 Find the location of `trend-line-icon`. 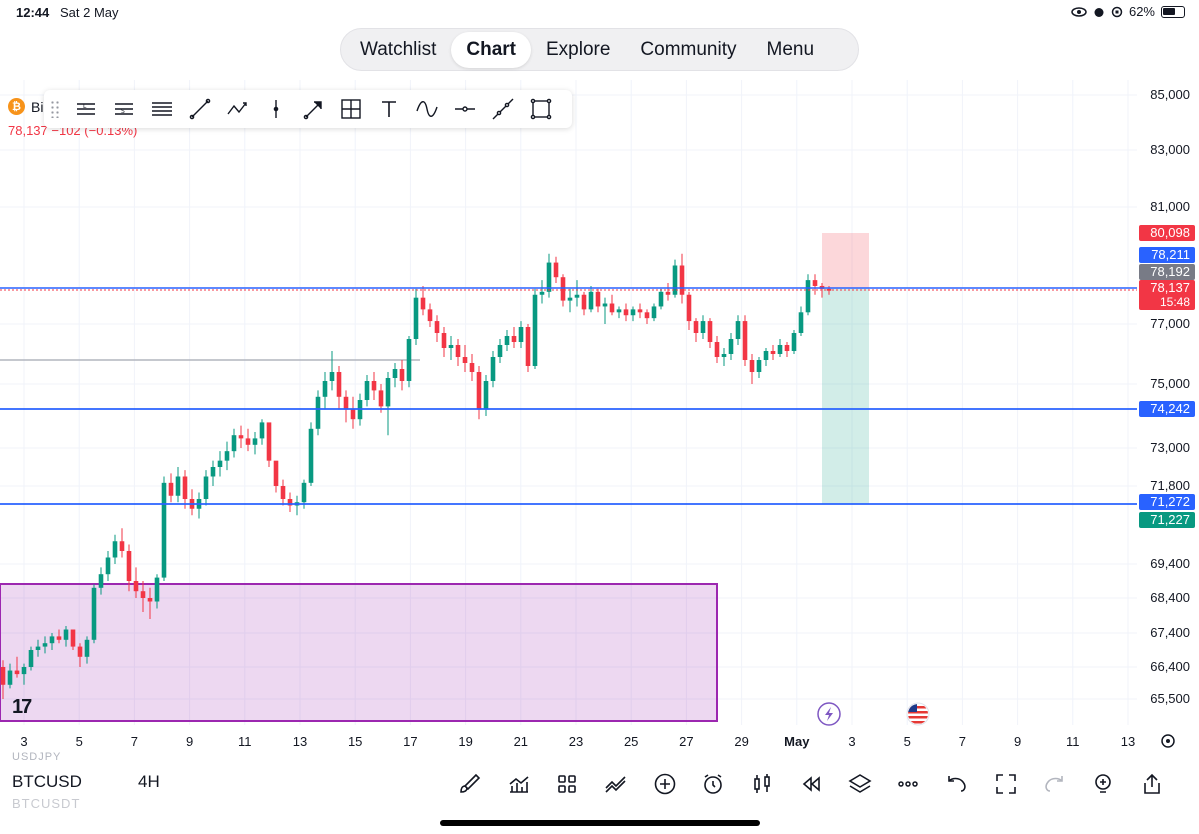

trend-line-icon is located at coordinates (199, 109).